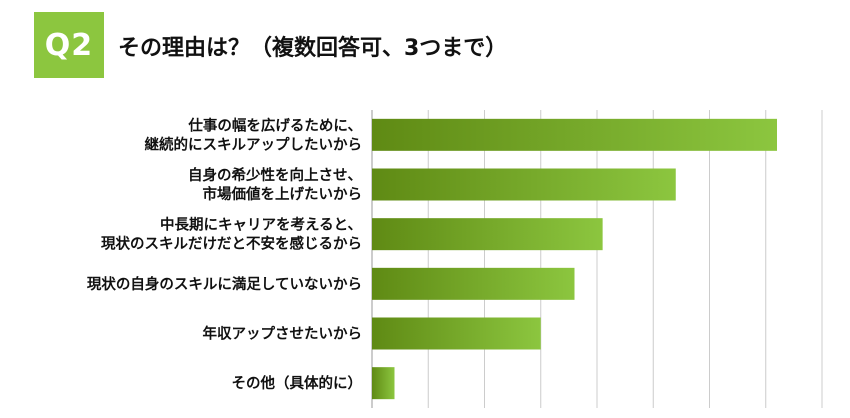  I want to click on category-label-line: 自身の希少性を向上させ、, so click(275, 175).